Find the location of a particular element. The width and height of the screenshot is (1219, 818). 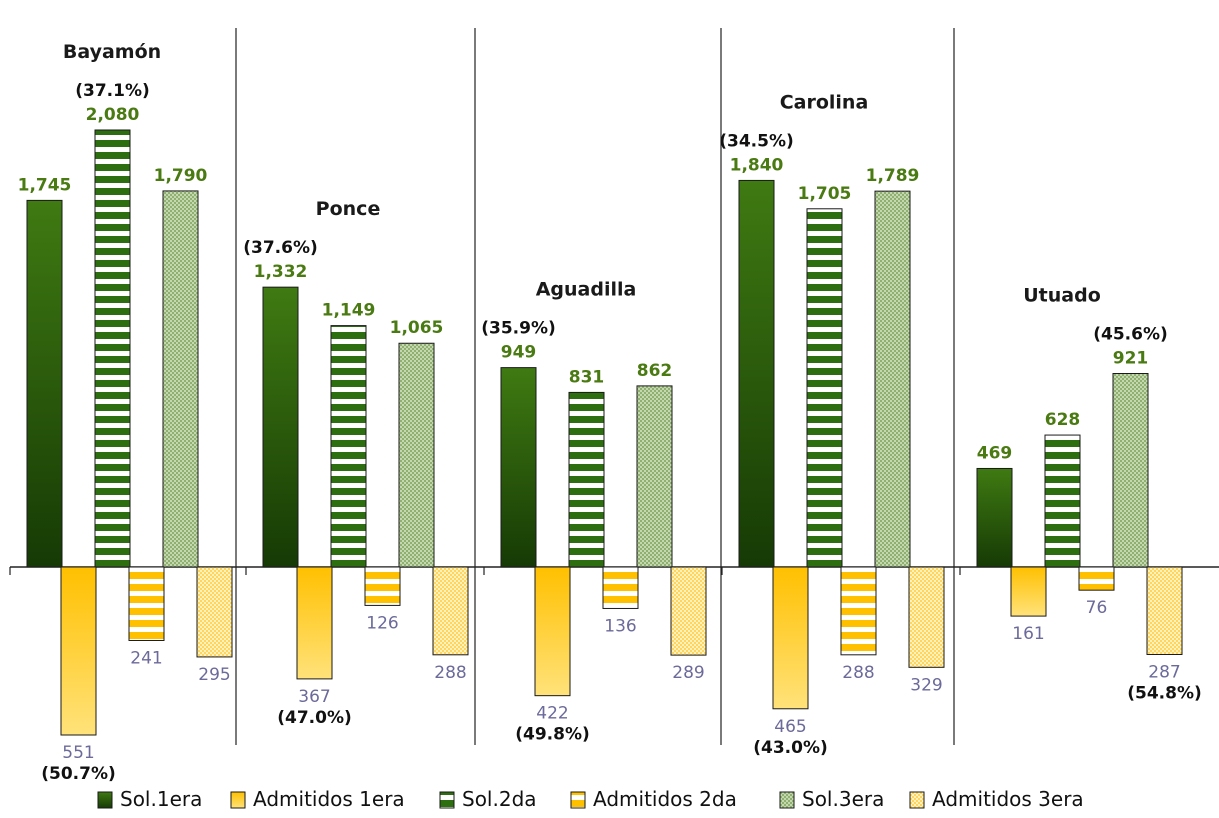

bar-sol-1era-aguadilla is located at coordinates (518, 467).